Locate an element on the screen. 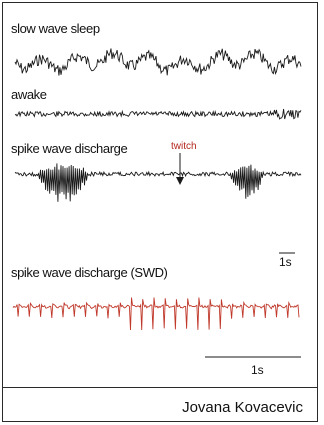  author-divider is located at coordinates (160, 387).